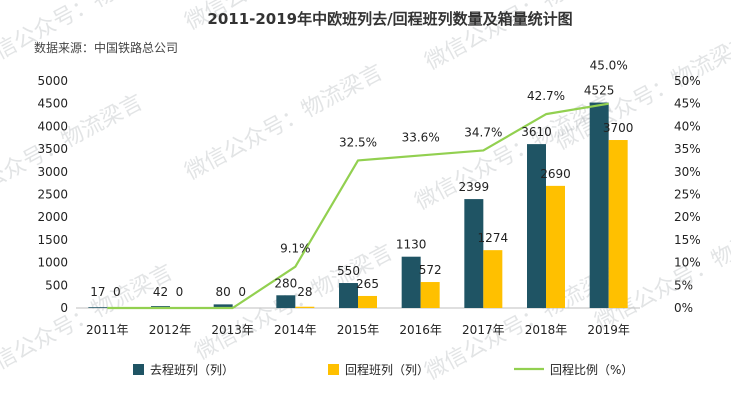 This screenshot has height=402, width=731. I want to click on y-tick-label: 5000, so click(52, 81).